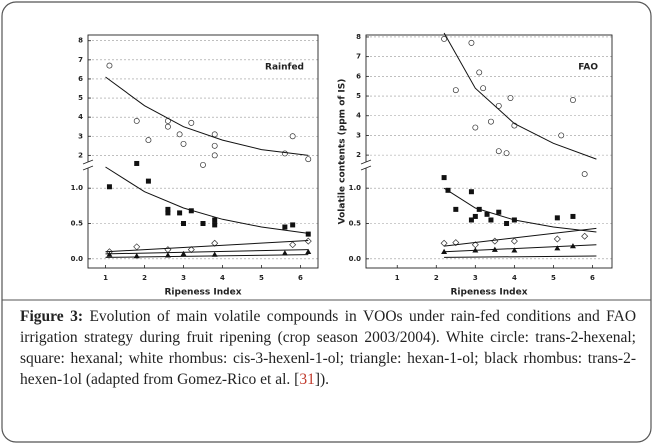 Image resolution: width=654 pixels, height=445 pixels. What do you see at coordinates (322, 379) in the screenshot?
I see `caption-end: ]).` at bounding box center [322, 379].